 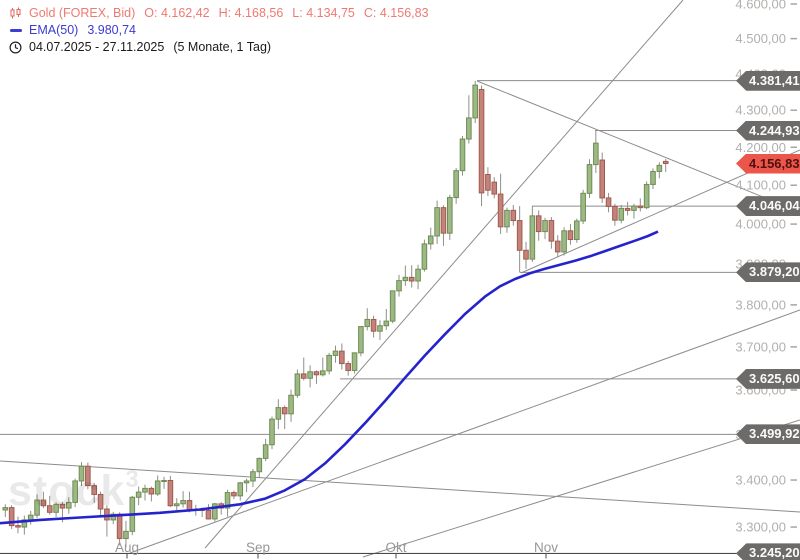 I want to click on indicator-row: EMA(50) 3.980,74, so click(x=223, y=30).